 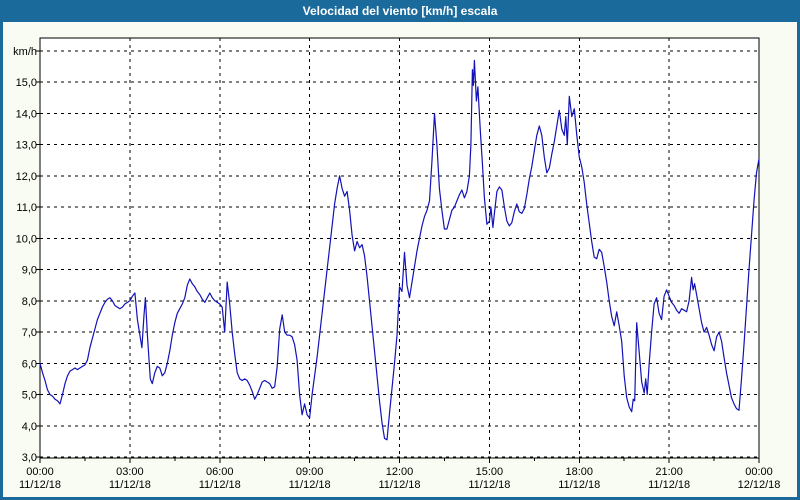 What do you see at coordinates (400, 472) in the screenshot?
I see `x-axis-time-label: 12:00` at bounding box center [400, 472].